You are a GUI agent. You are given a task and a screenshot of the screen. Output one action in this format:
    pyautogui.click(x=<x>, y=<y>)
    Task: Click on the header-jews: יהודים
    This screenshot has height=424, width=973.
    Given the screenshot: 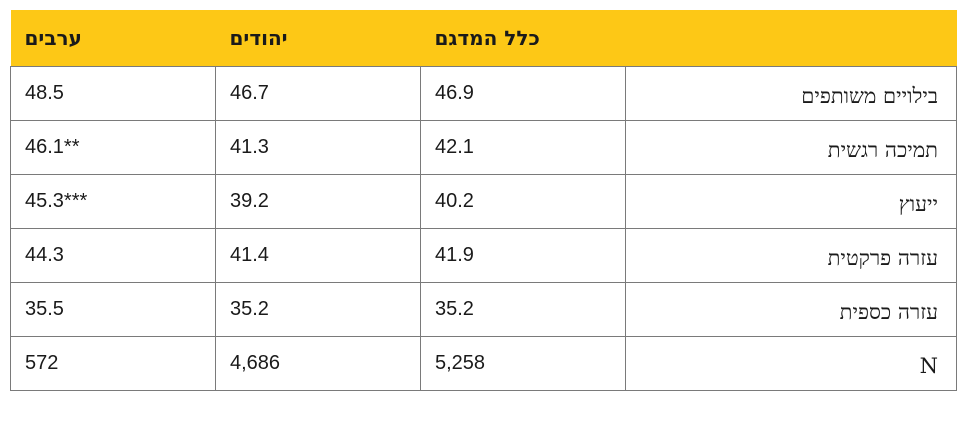 What is the action you would take?
    pyautogui.click(x=258, y=37)
    